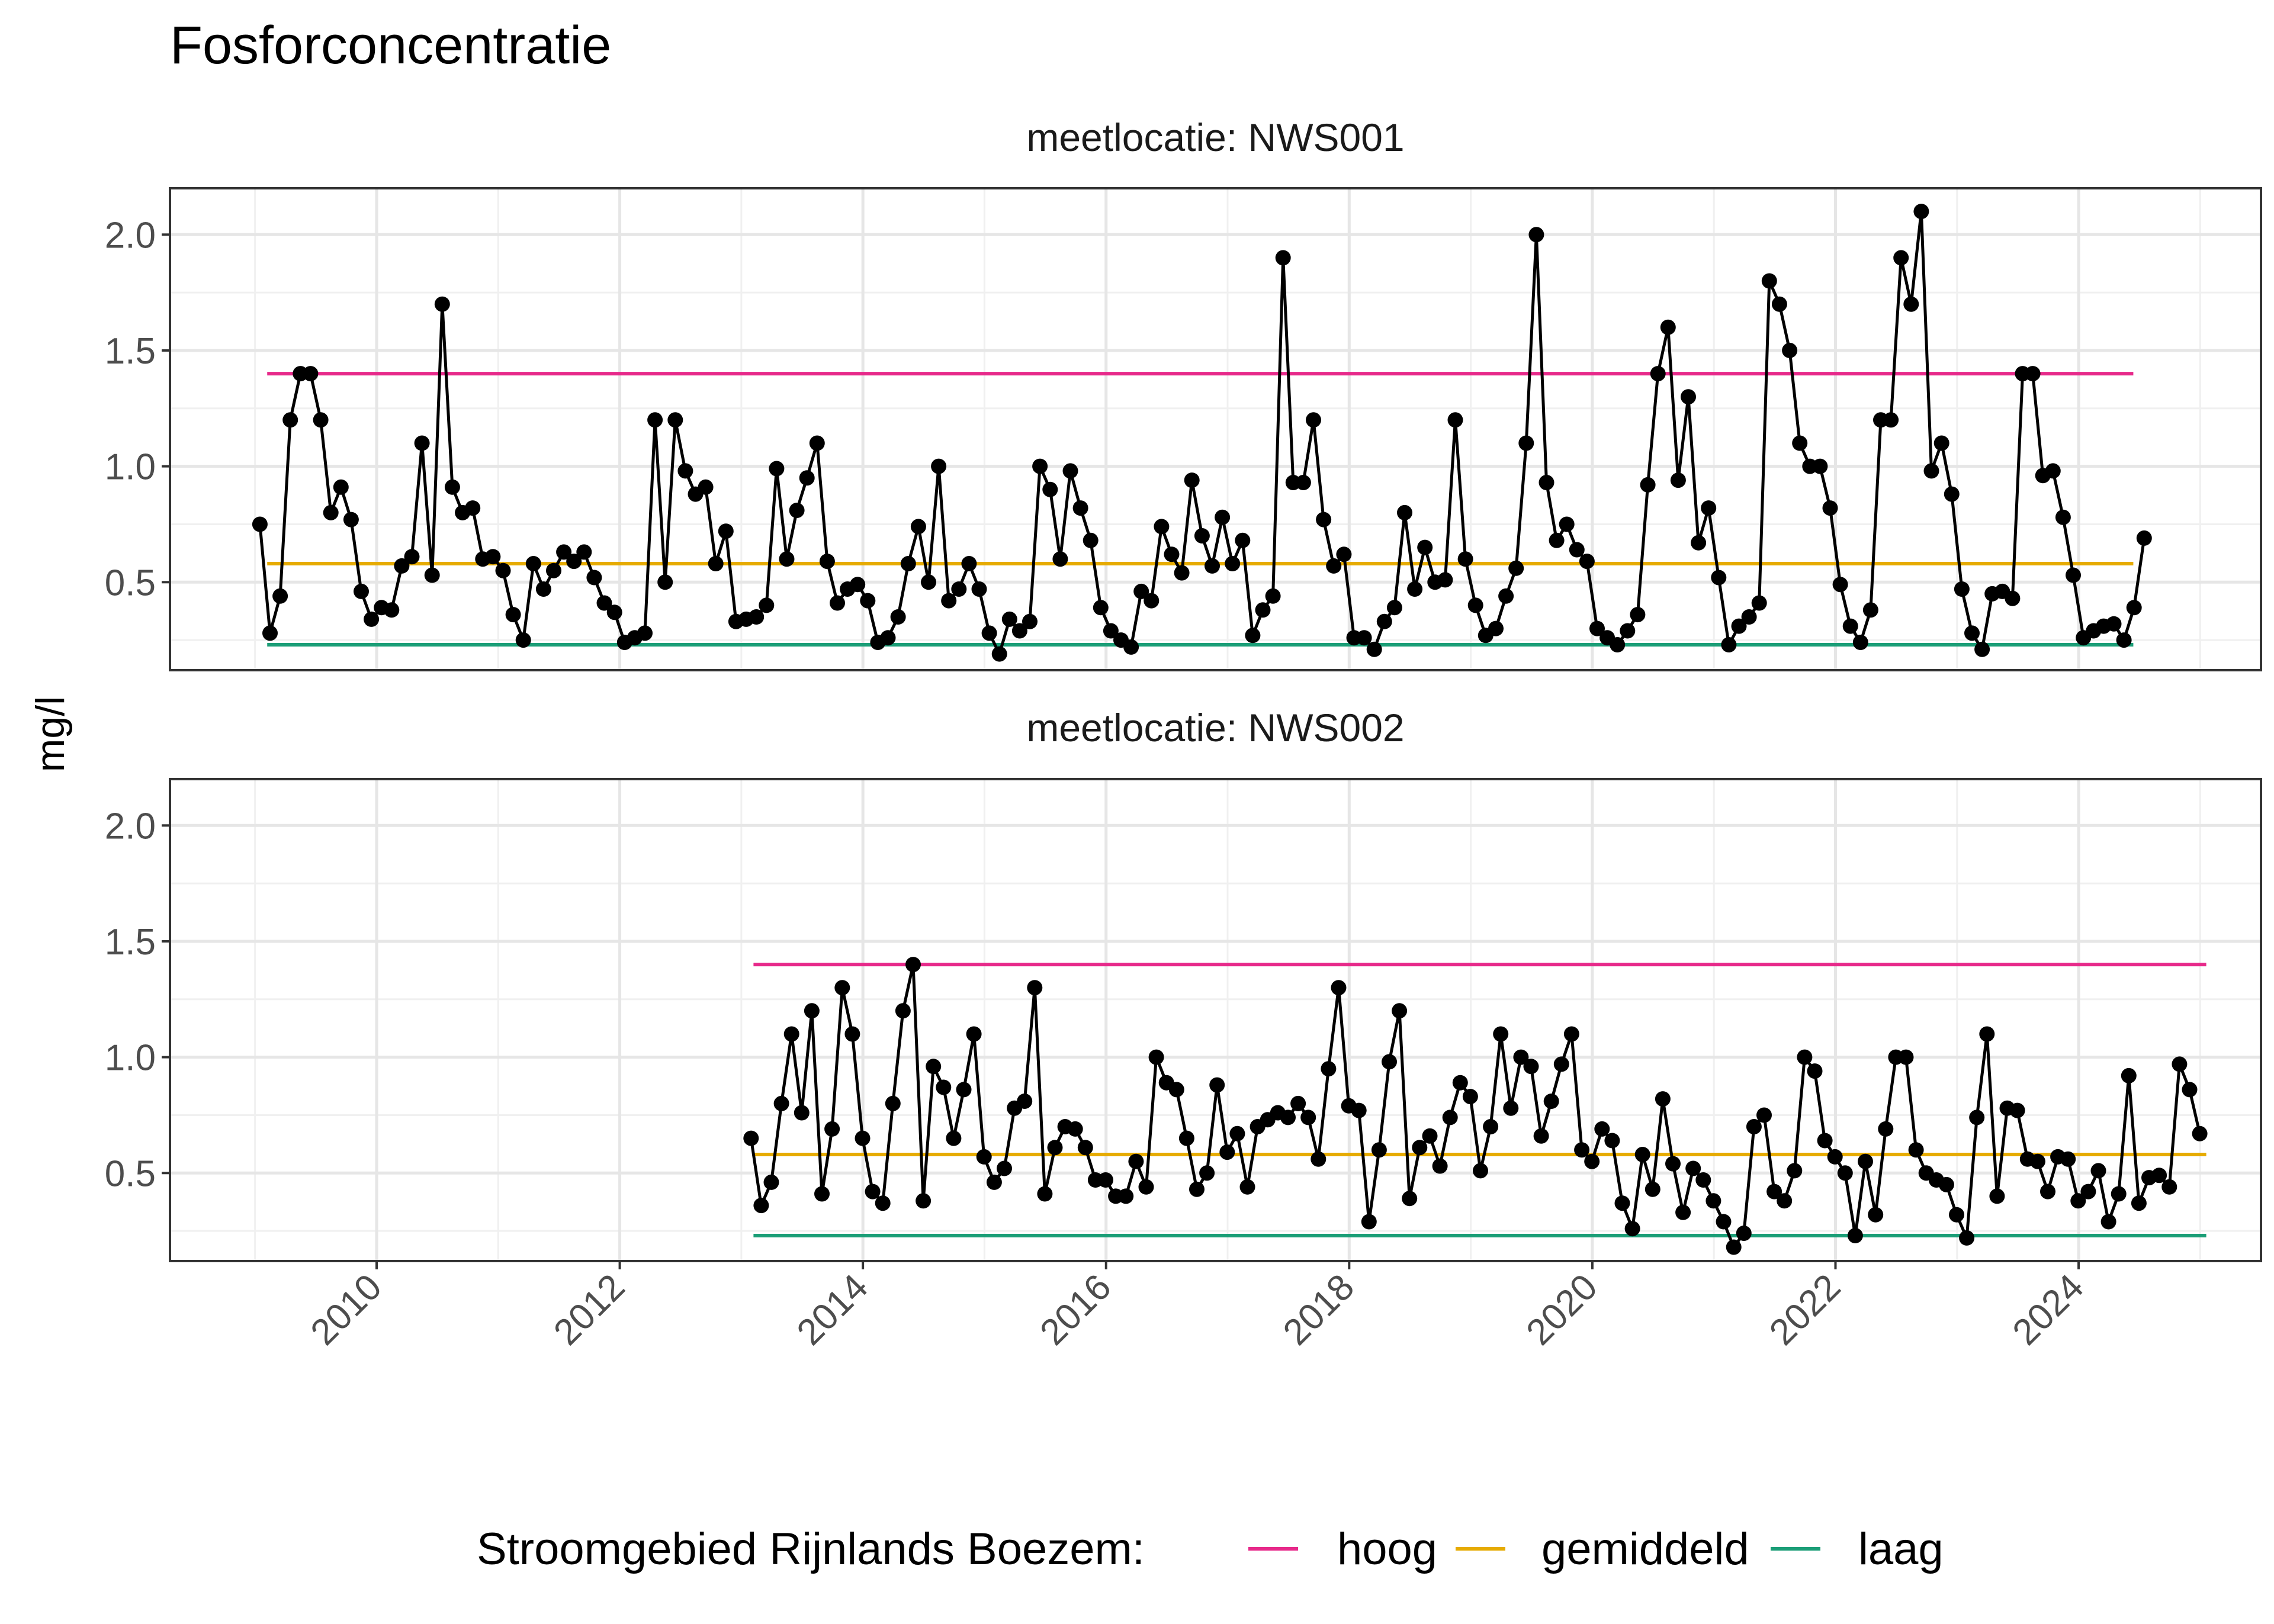  I want to click on y-tick-label: 1.5, so click(130, 351).